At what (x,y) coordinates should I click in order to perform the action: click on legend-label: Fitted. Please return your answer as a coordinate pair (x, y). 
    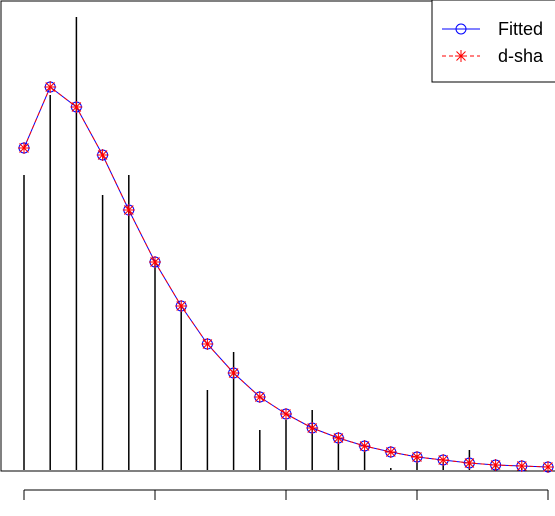
    Looking at the image, I should click on (520, 29).